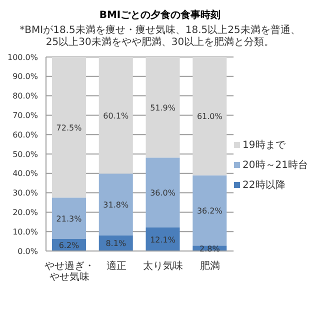 This screenshot has width=320, height=320. Describe the element at coordinates (160, 15) in the screenshot. I see `chart-title: BMIごとの夕食の食事時刻` at that location.